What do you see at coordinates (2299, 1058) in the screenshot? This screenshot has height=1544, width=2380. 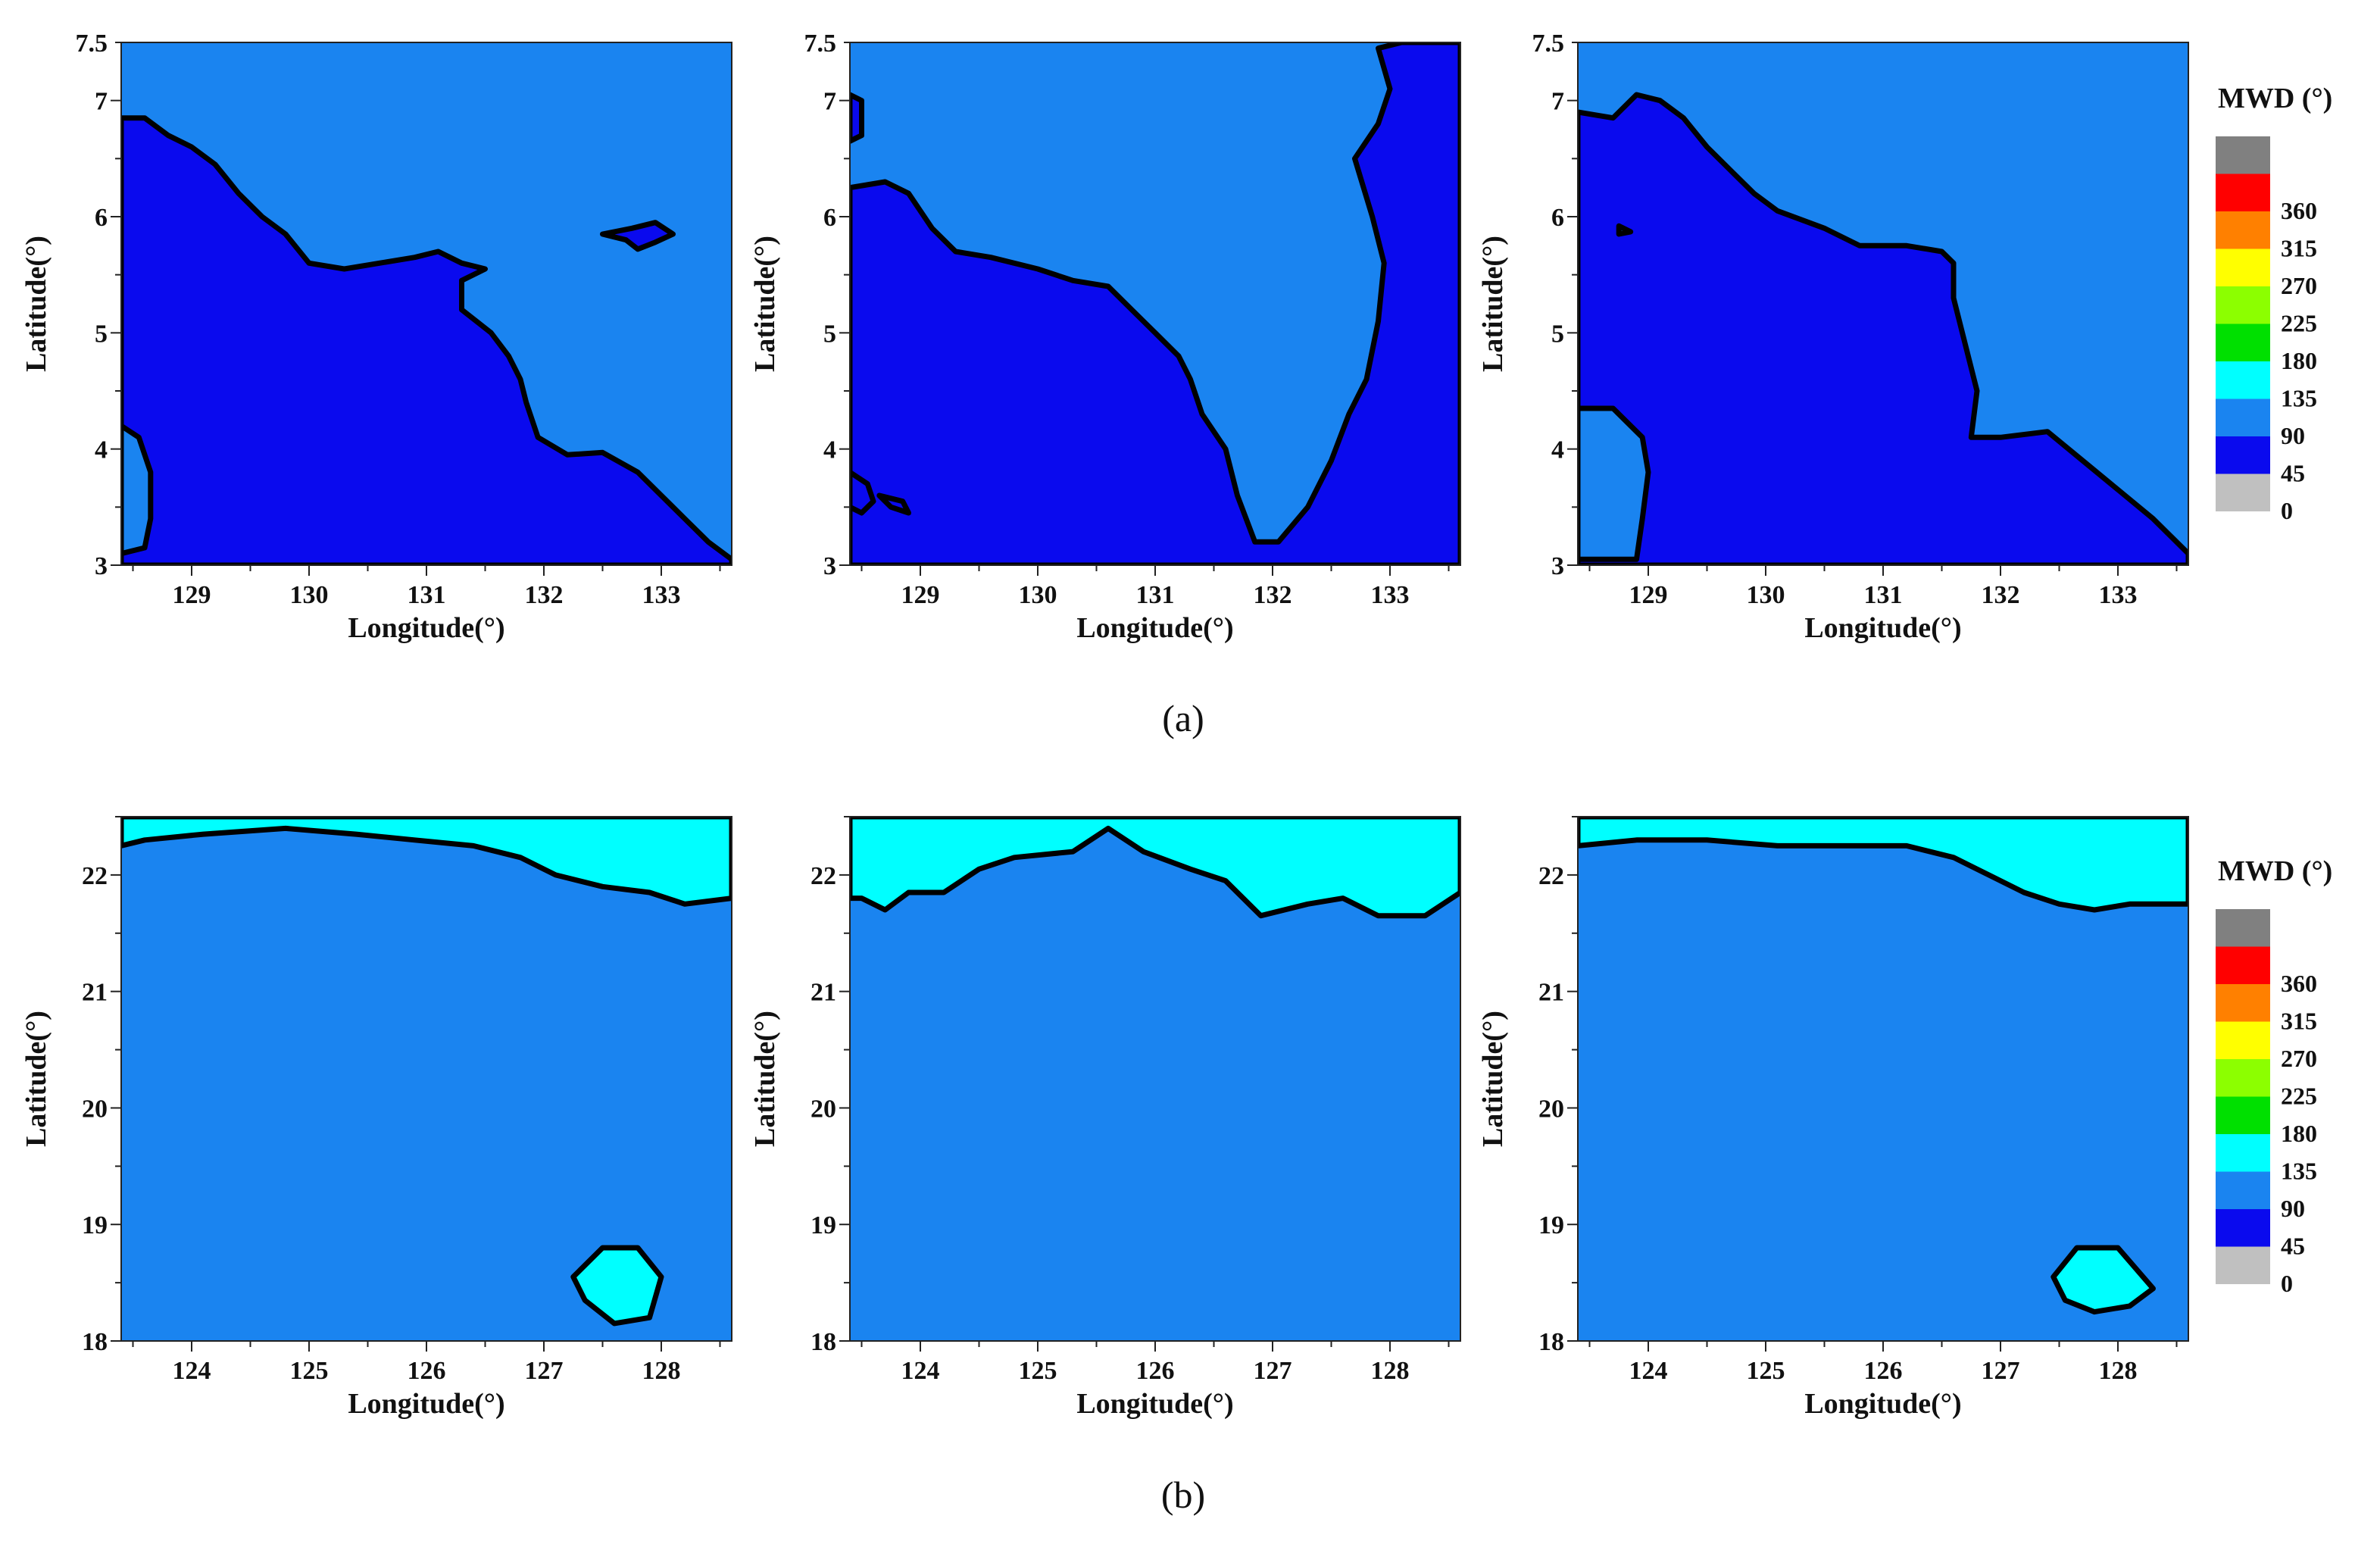 I see `legend-label: 270` at bounding box center [2299, 1058].